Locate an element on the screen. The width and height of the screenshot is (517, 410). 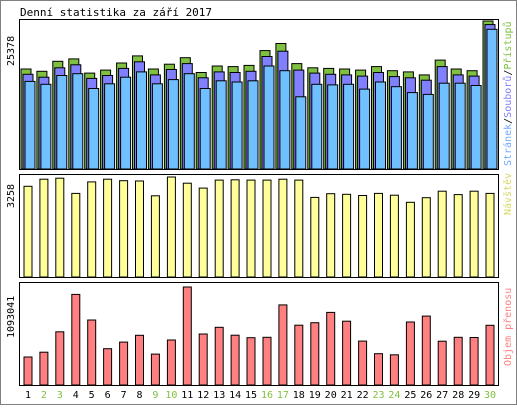
day-label-25: 25 is located at coordinates (410, 395).